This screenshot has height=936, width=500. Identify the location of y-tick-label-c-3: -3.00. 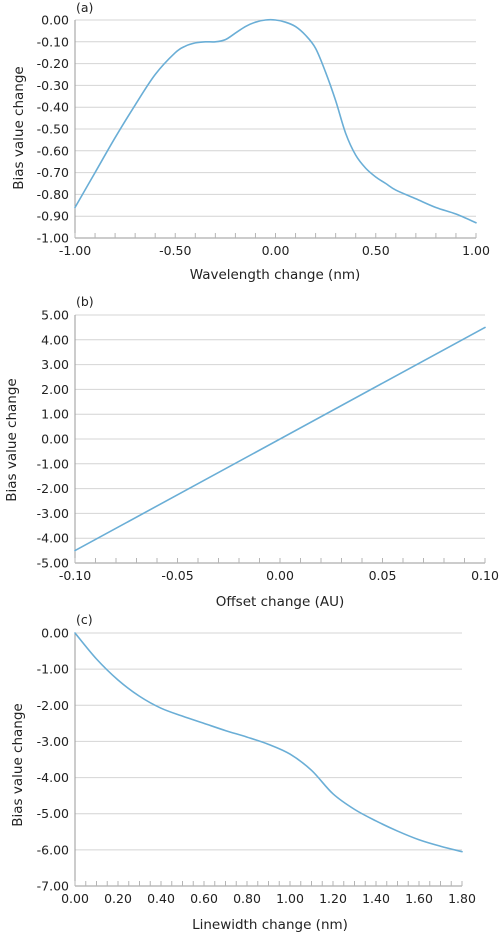
(53, 741).